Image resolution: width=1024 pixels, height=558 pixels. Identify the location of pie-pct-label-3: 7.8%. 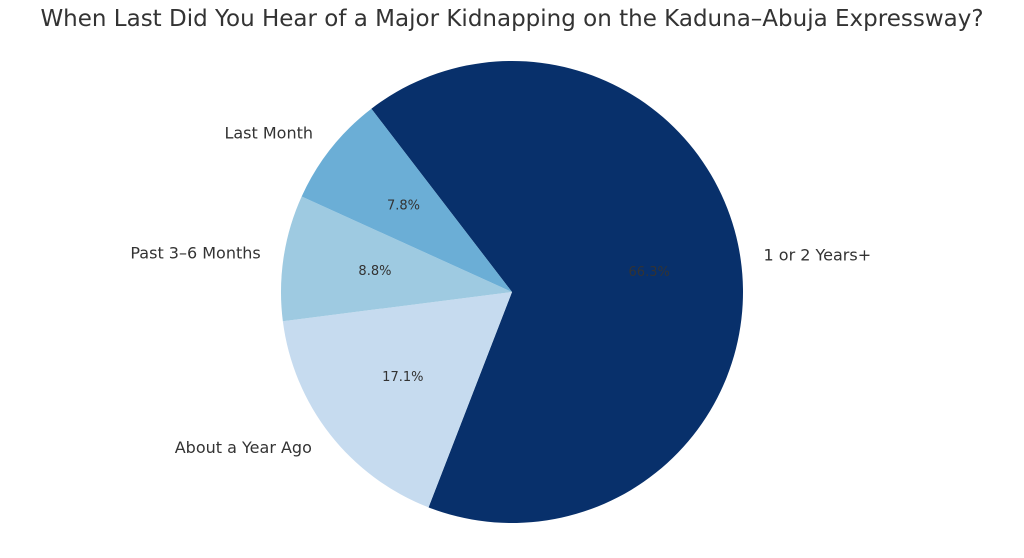
(403, 205).